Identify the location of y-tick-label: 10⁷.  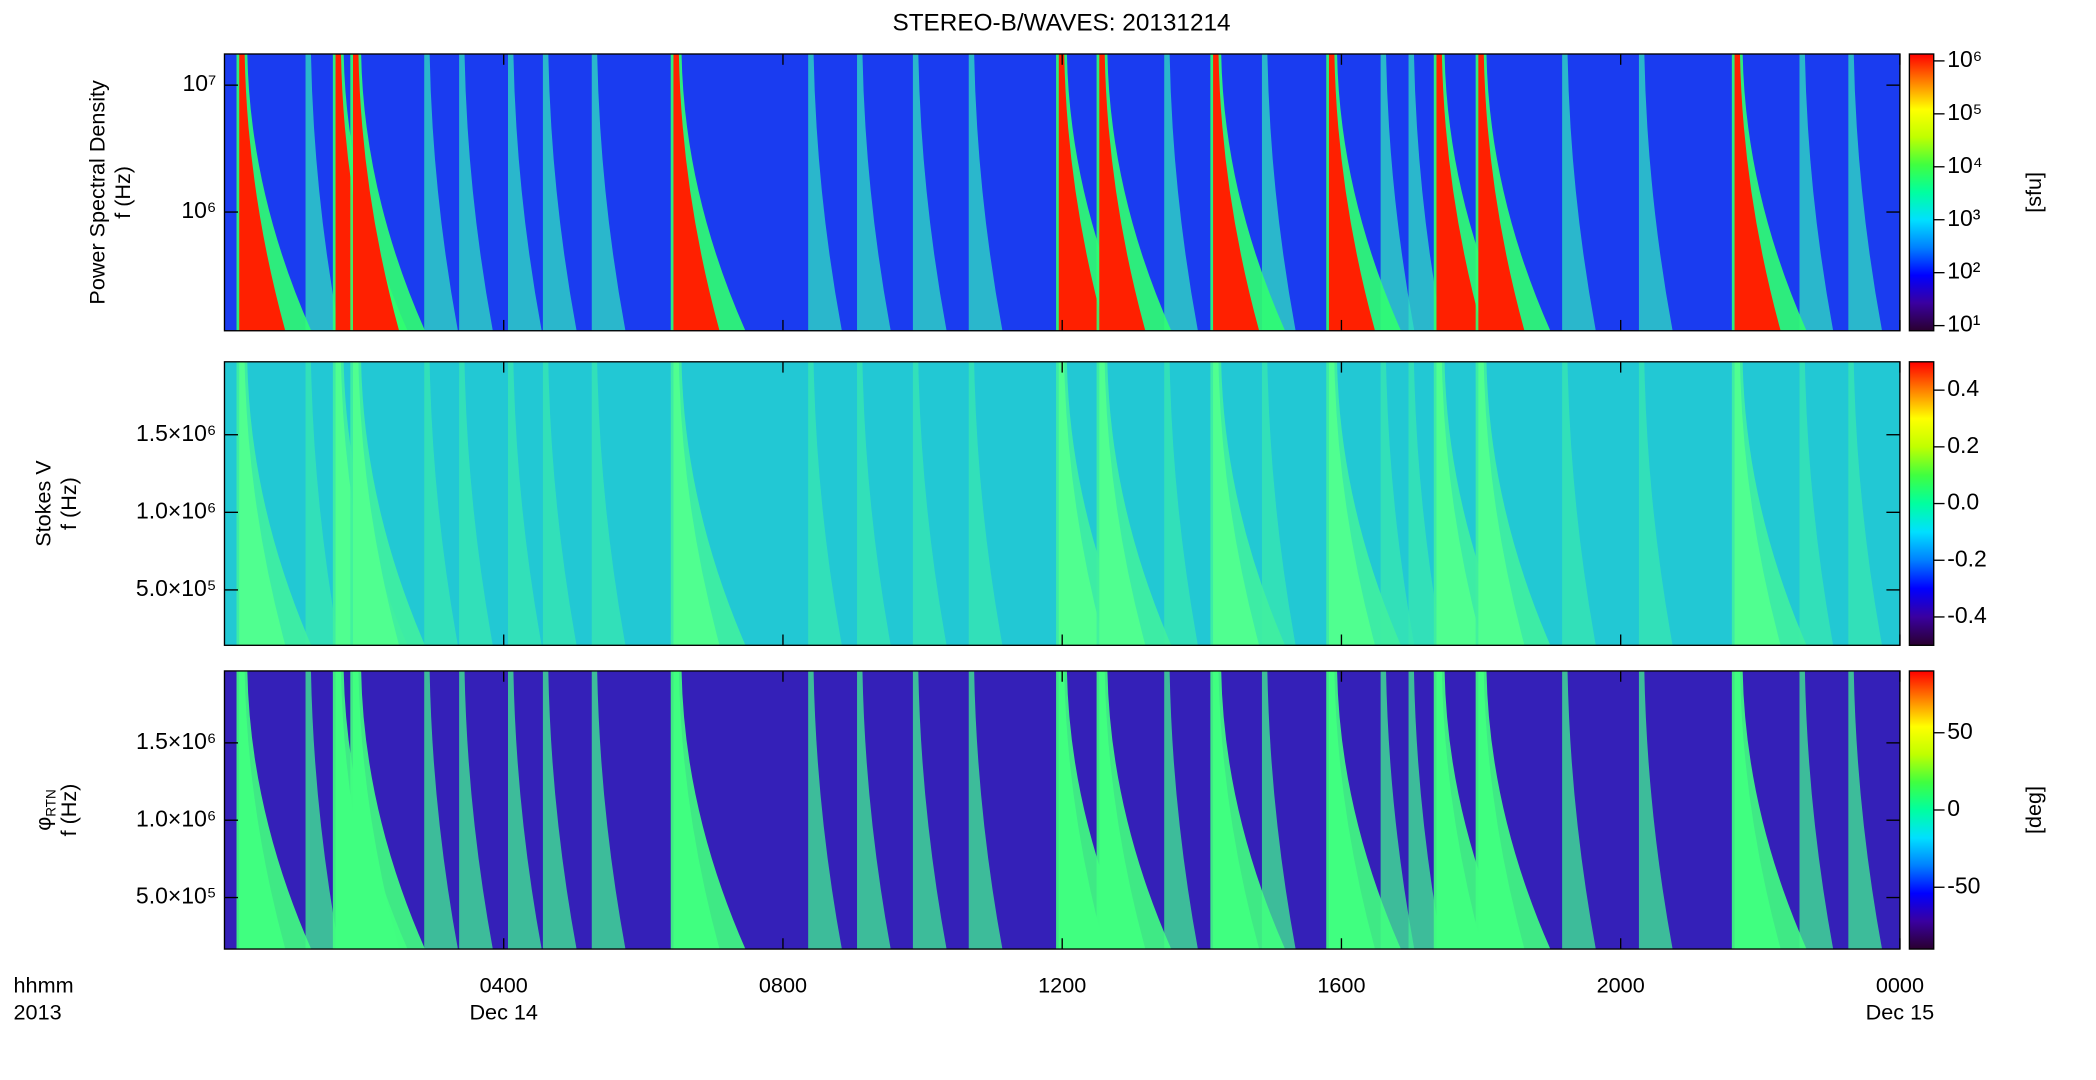
(199, 83).